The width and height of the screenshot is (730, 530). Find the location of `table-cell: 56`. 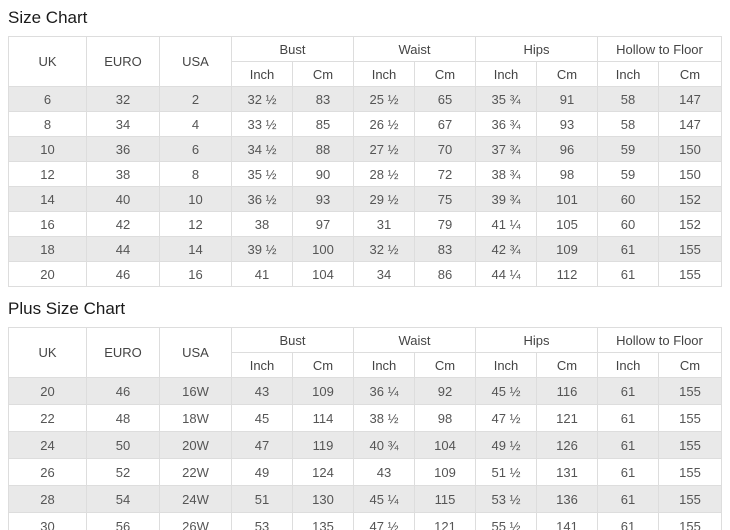

table-cell: 56 is located at coordinates (123, 521).